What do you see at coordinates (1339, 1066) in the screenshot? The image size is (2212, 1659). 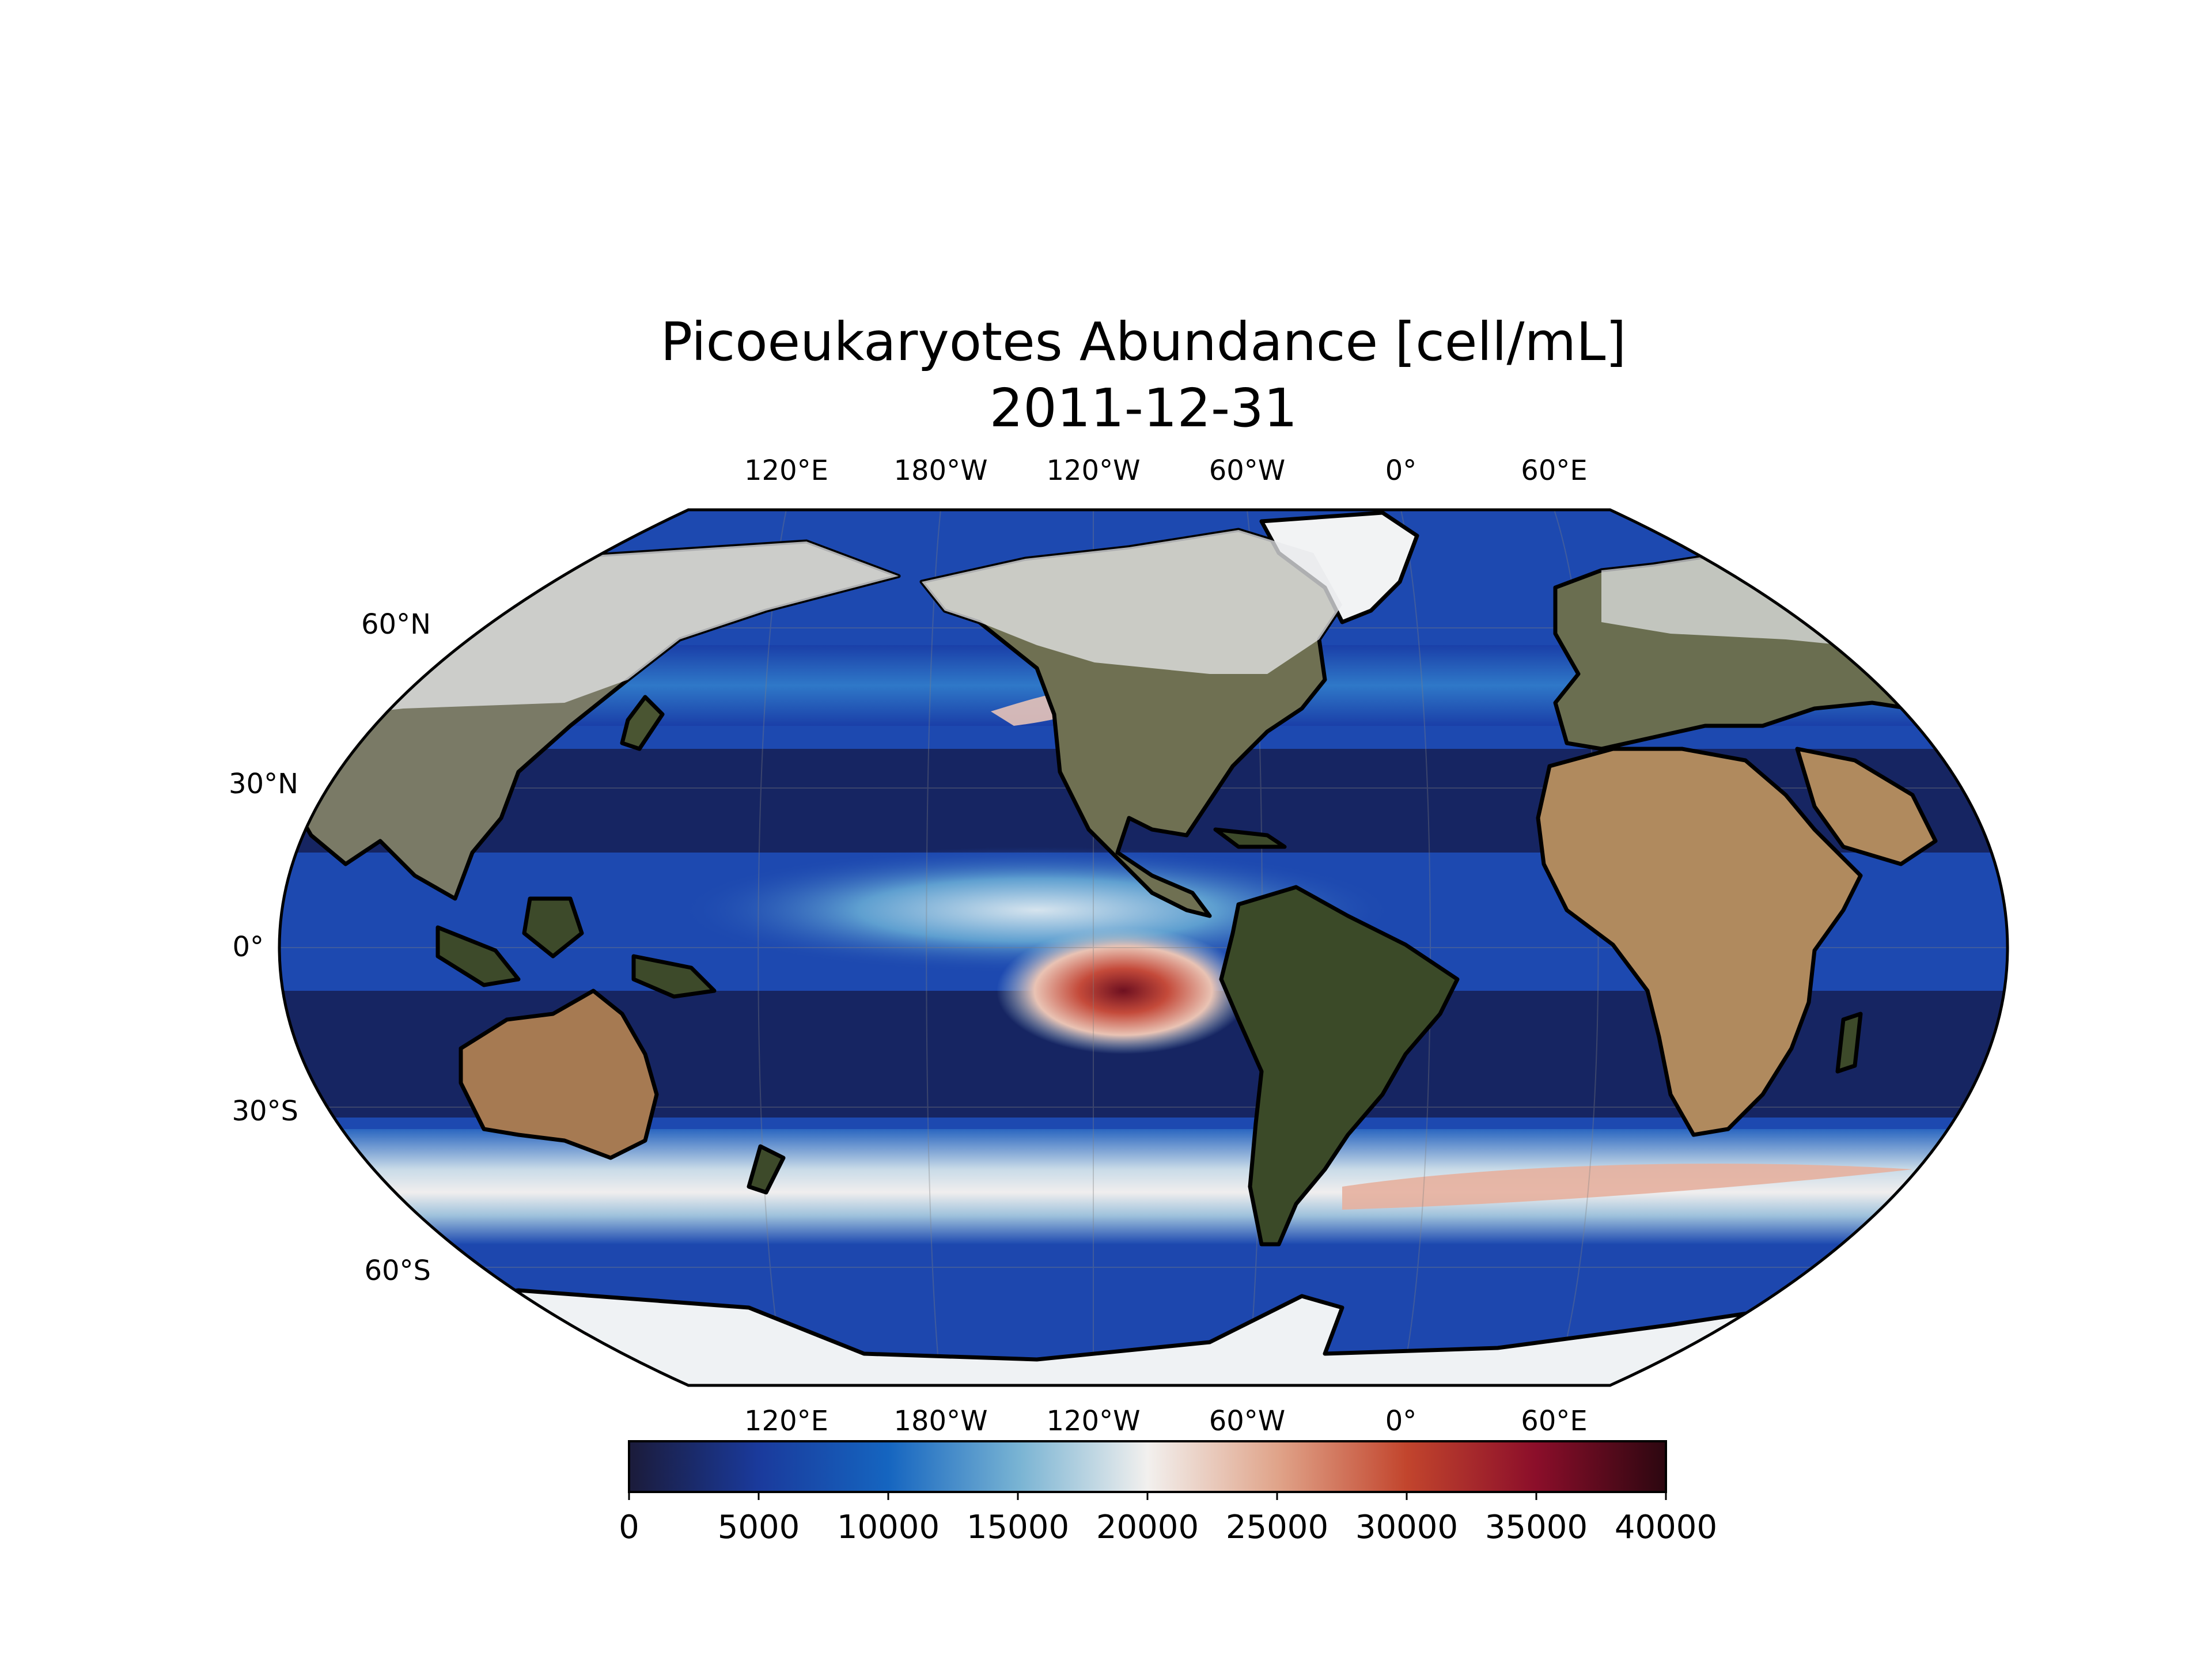 I see `land-south-america` at bounding box center [1339, 1066].